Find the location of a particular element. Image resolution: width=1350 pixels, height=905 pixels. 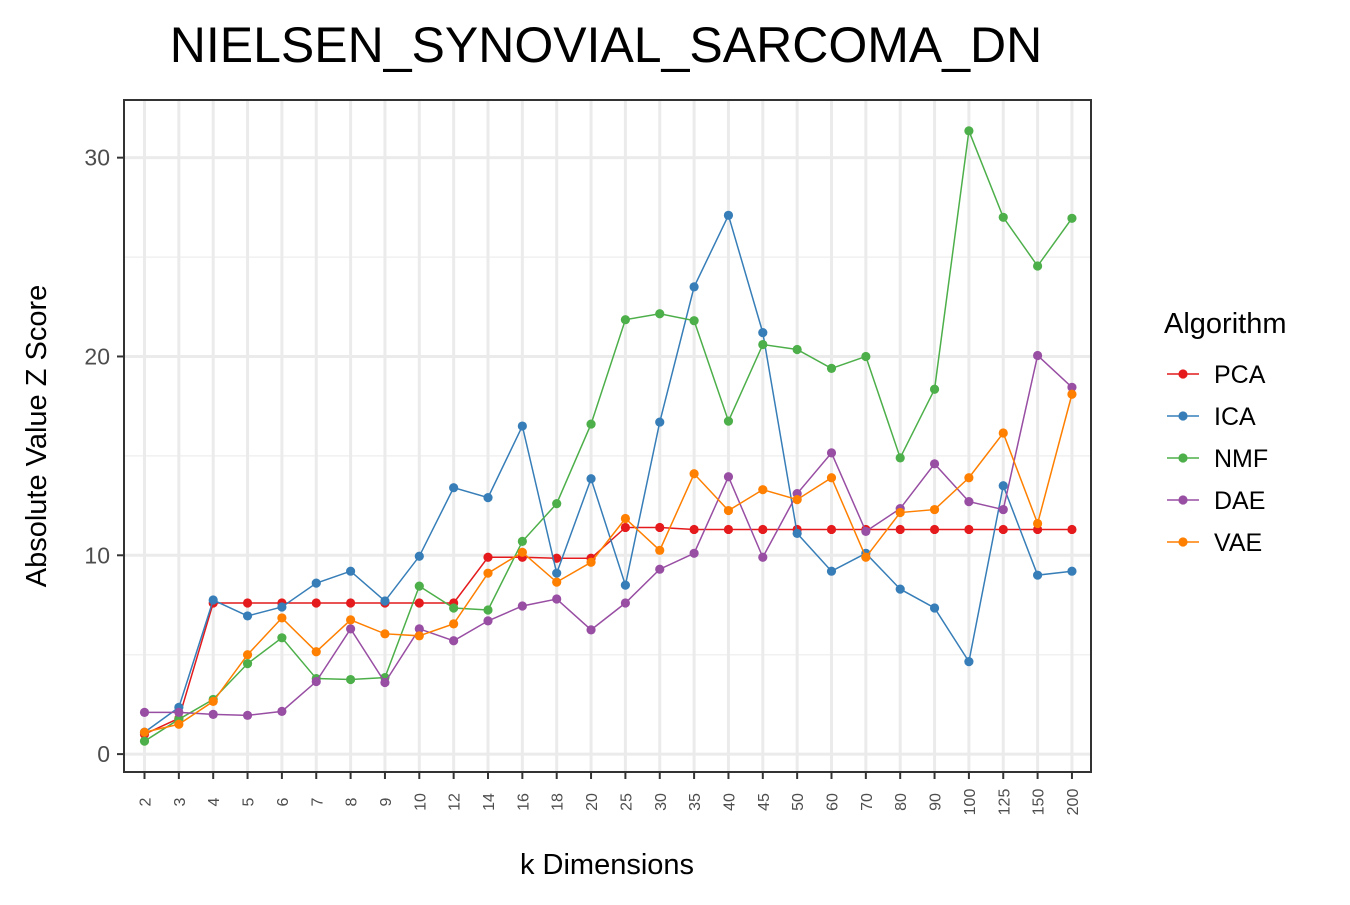

y-tick-label: 30 is located at coordinates (97, 158).